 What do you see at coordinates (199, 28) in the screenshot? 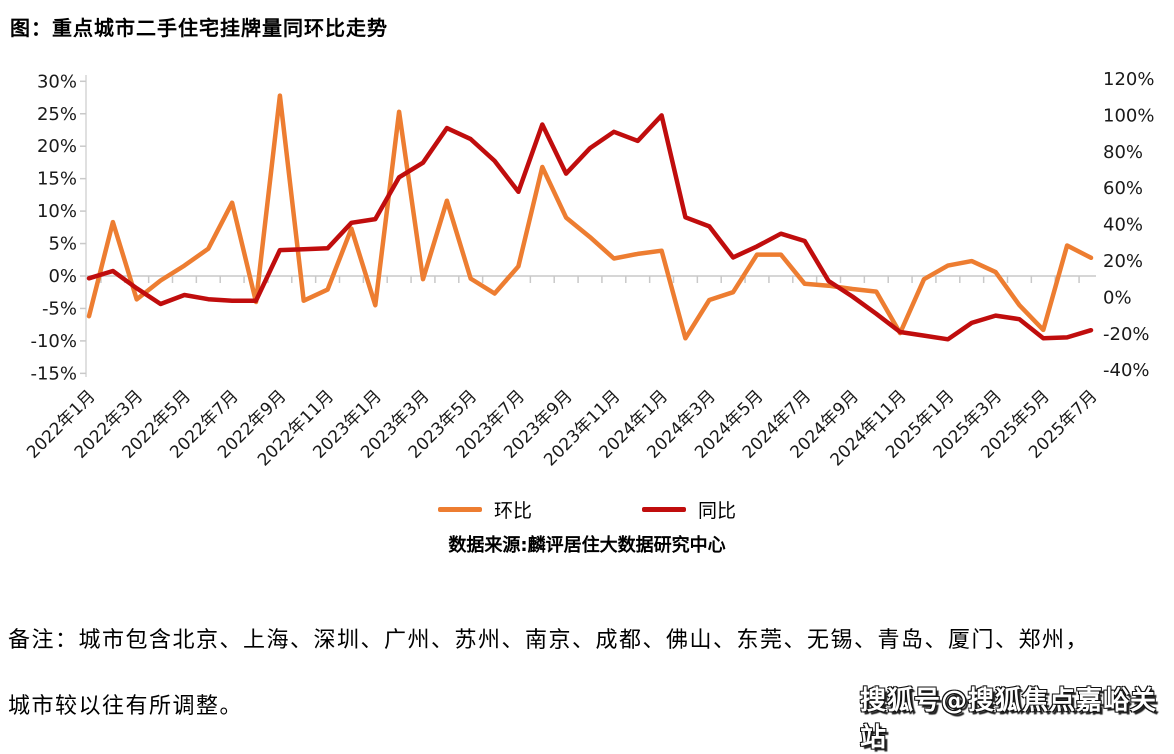
I see `chart-title: 图：重点城市二手住宅挂牌量同环比走势` at bounding box center [199, 28].